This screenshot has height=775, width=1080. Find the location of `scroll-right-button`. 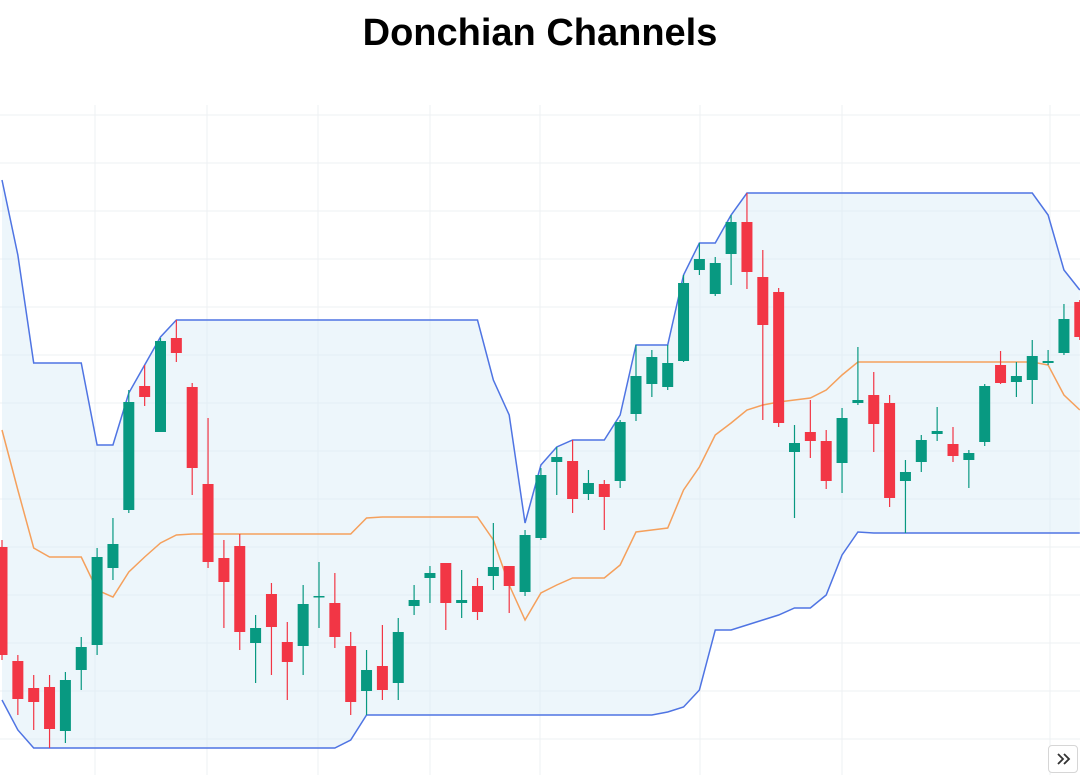

scroll-right-button is located at coordinates (1063, 759).